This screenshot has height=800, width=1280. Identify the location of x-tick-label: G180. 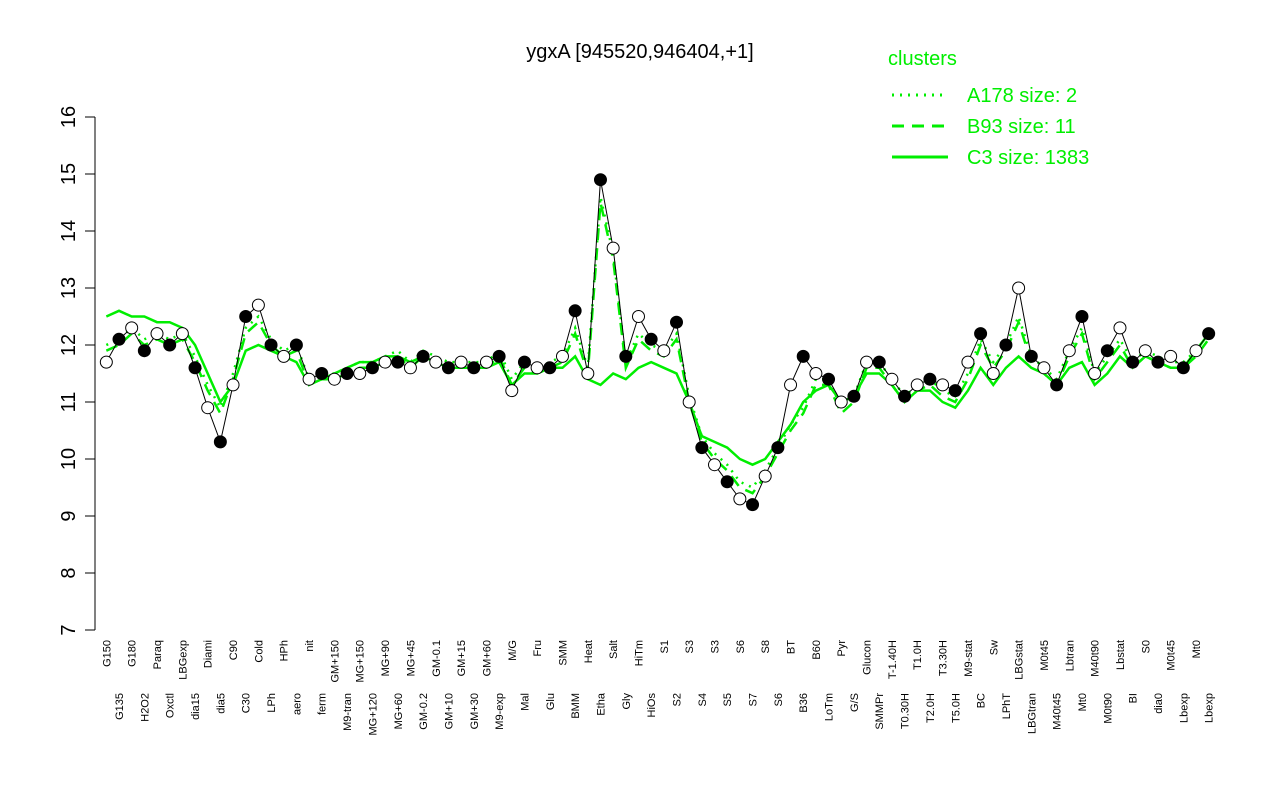
(133, 653).